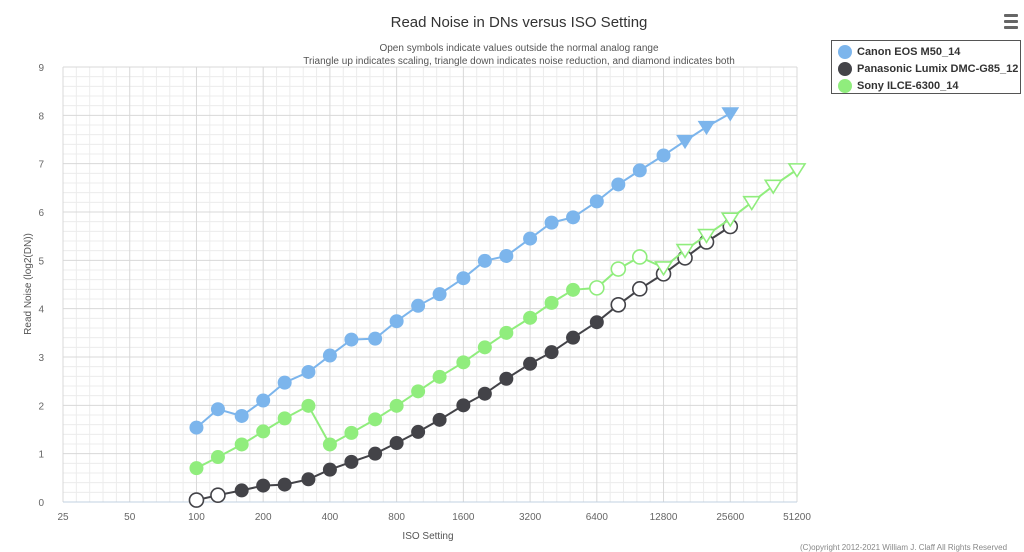 The width and height of the screenshot is (1024, 552). What do you see at coordinates (519, 22) in the screenshot?
I see `chart-title: Read Noise in DNs versus ISO Setting` at bounding box center [519, 22].